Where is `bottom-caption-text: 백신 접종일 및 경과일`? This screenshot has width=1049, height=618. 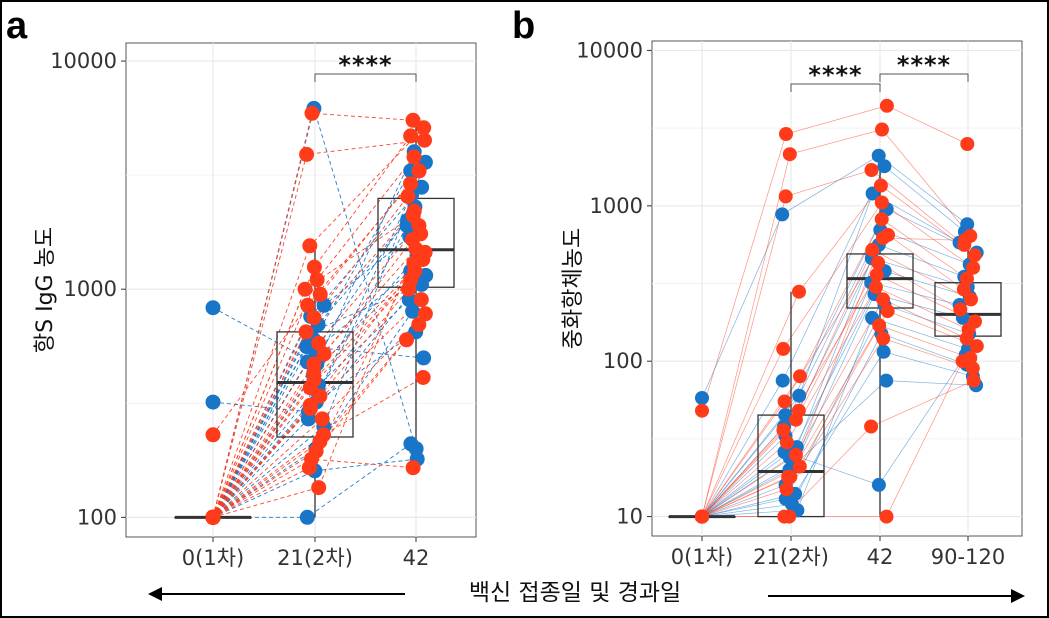 bottom-caption-text: 백신 접종일 및 경과일 is located at coordinates (575, 593).